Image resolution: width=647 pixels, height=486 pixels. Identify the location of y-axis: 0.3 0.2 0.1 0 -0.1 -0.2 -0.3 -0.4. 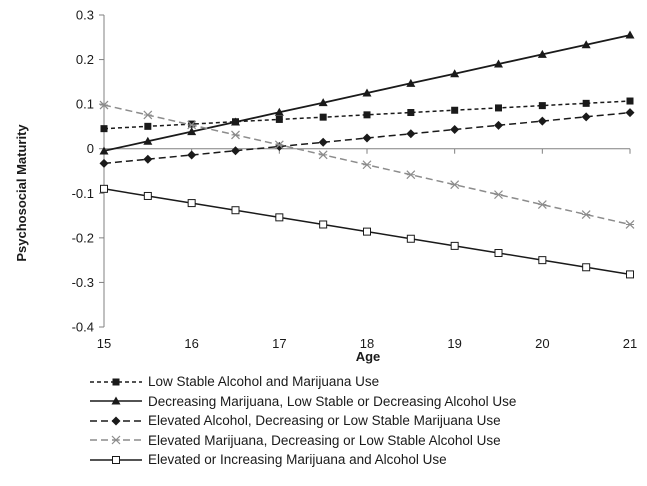
(88, 171).